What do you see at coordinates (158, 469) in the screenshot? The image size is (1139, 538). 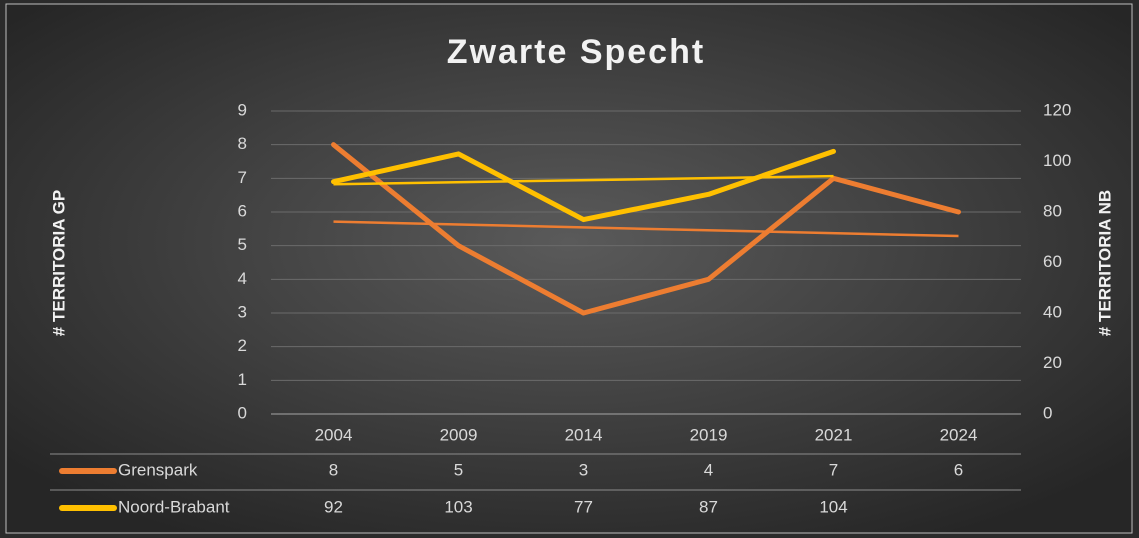 I see `legend-label: Grenspark` at bounding box center [158, 469].